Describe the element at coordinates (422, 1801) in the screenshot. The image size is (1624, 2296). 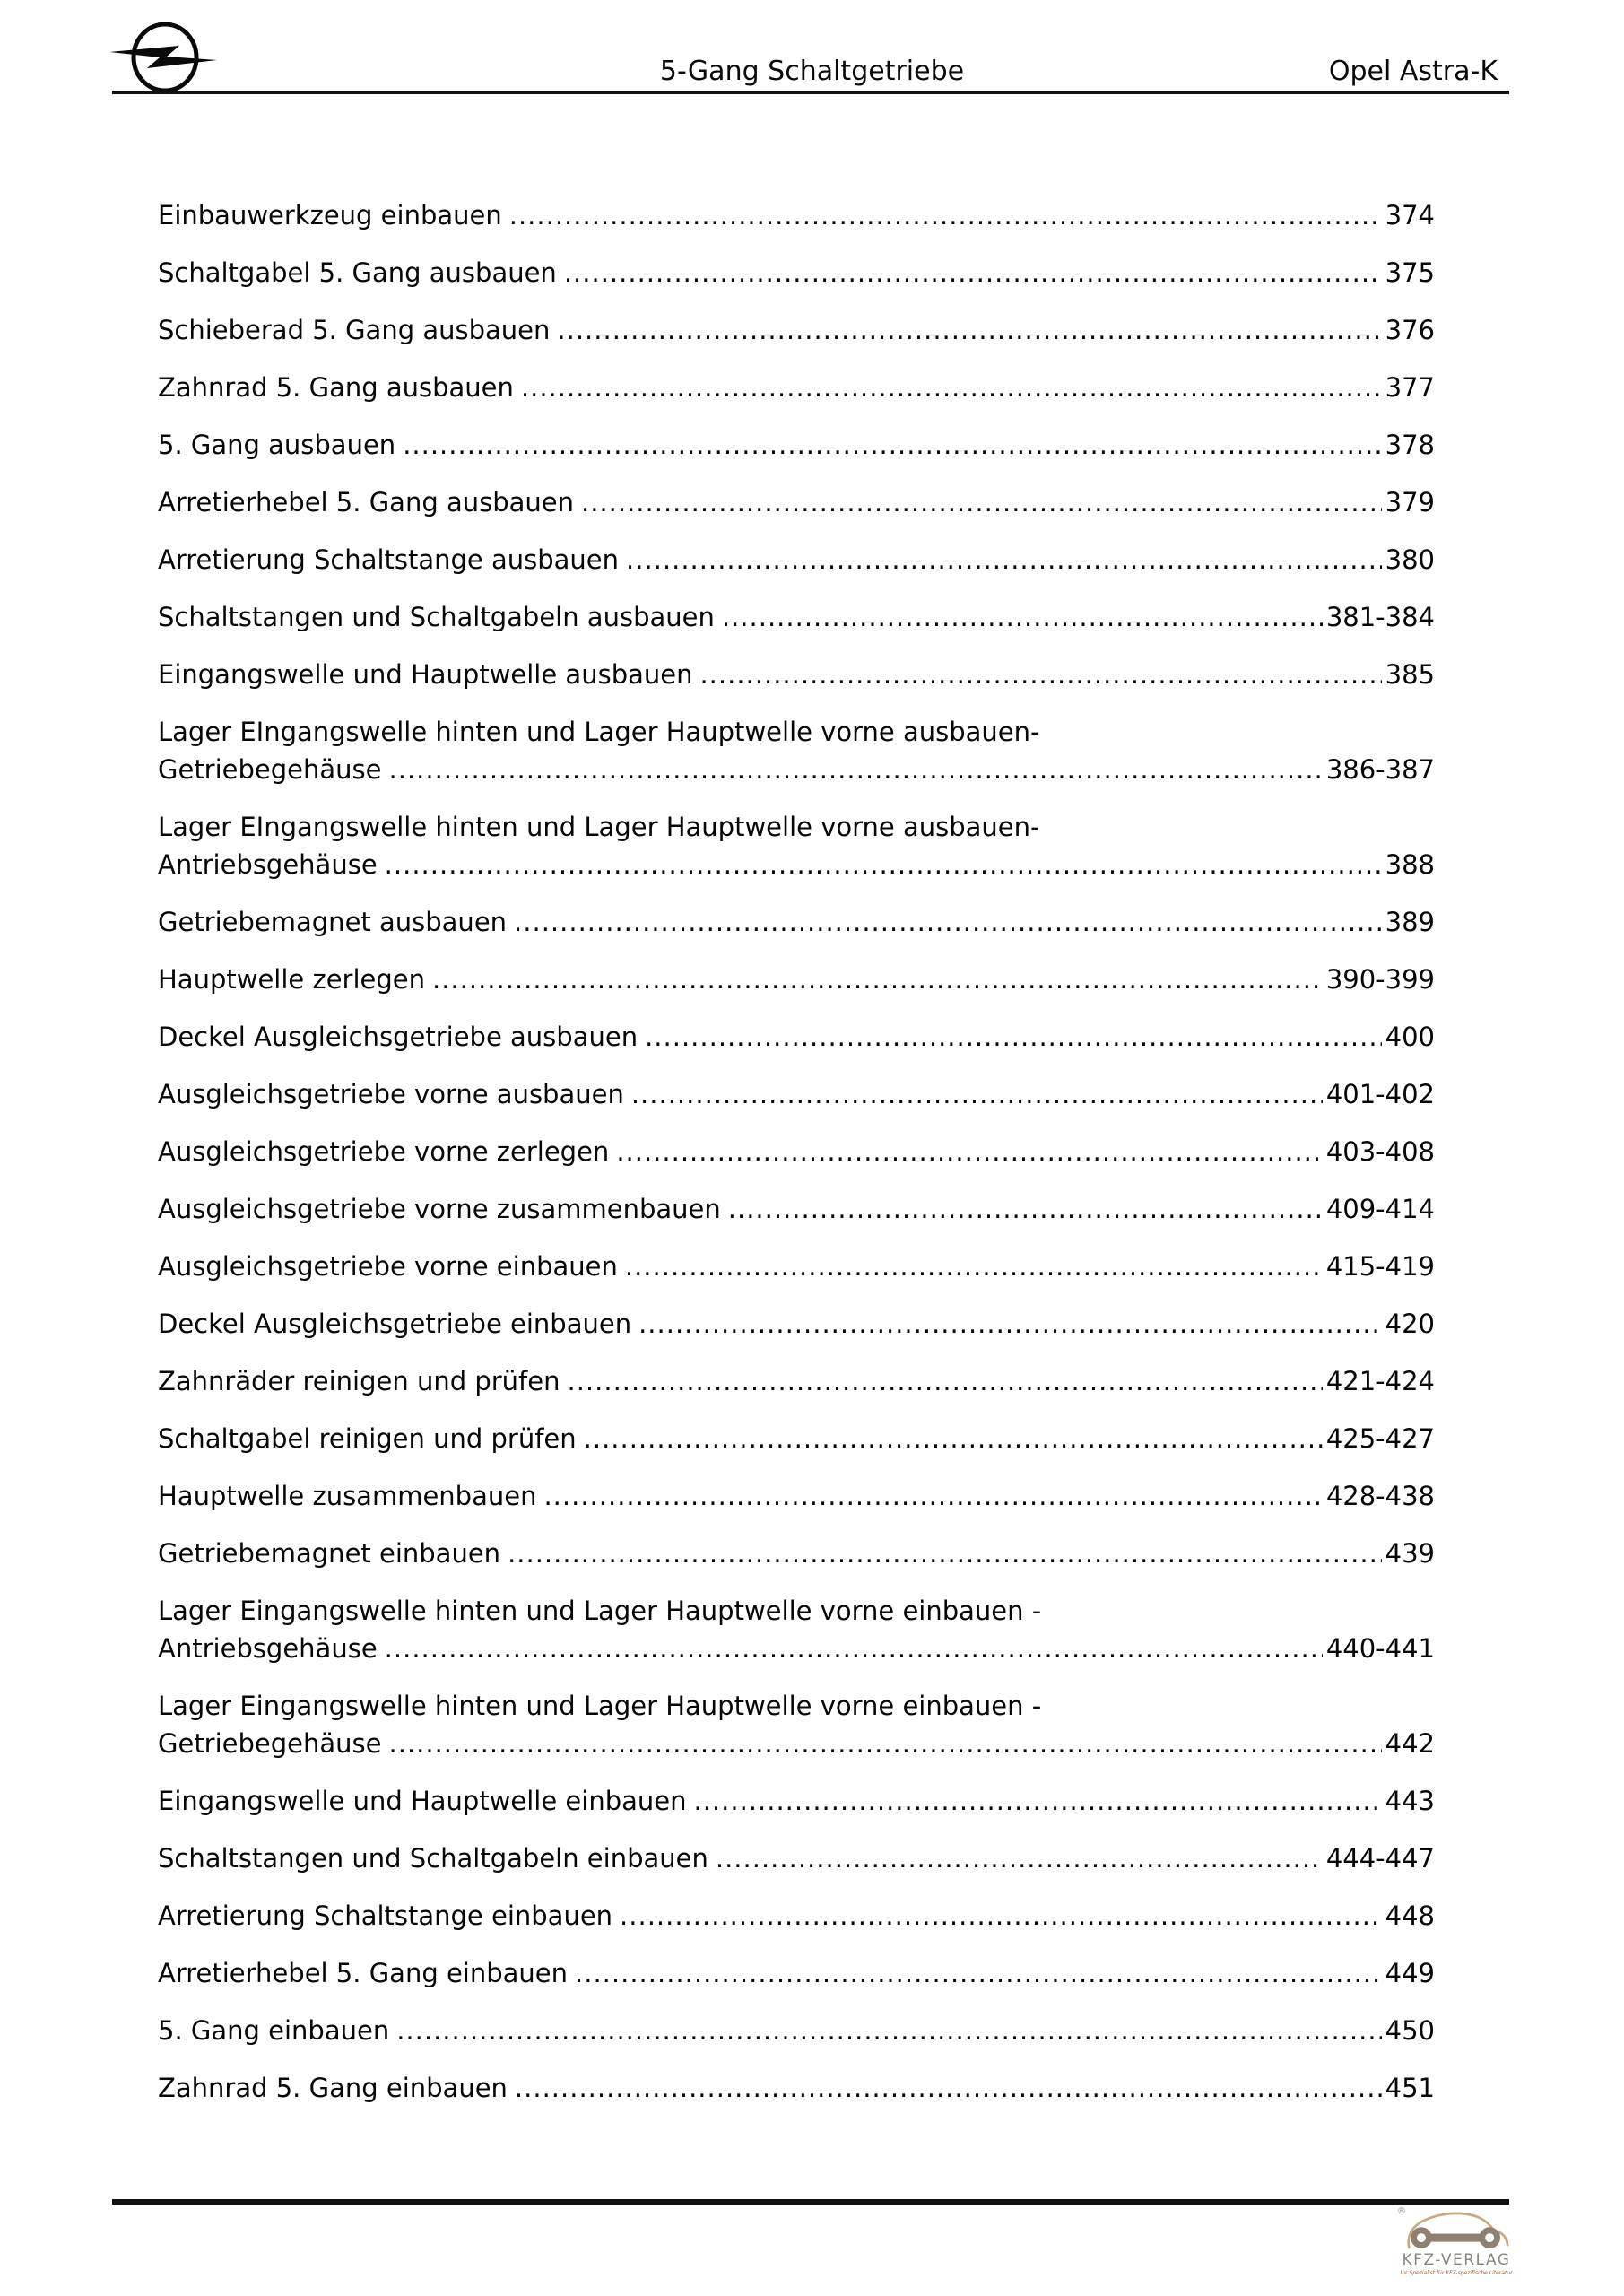
I see `toc-entry-title: Eingangswelle und Hauptwelle einbauen` at that location.